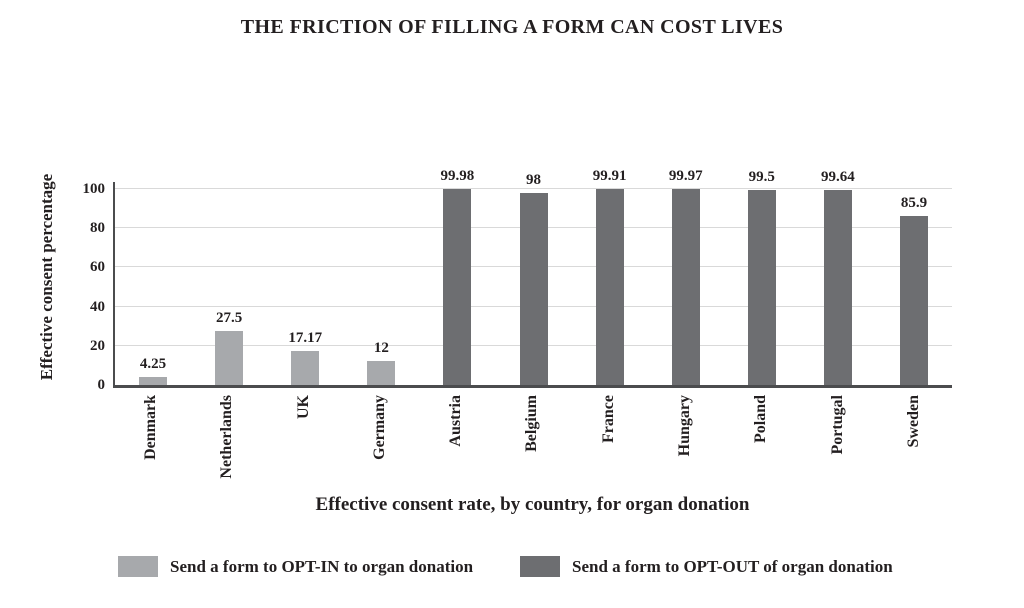  I want to click on y-tick-label-40: 40, so click(97, 306).